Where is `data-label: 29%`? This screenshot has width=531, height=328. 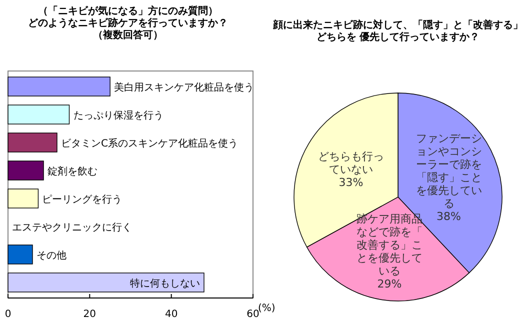
data-label: 29% is located at coordinates (389, 283).